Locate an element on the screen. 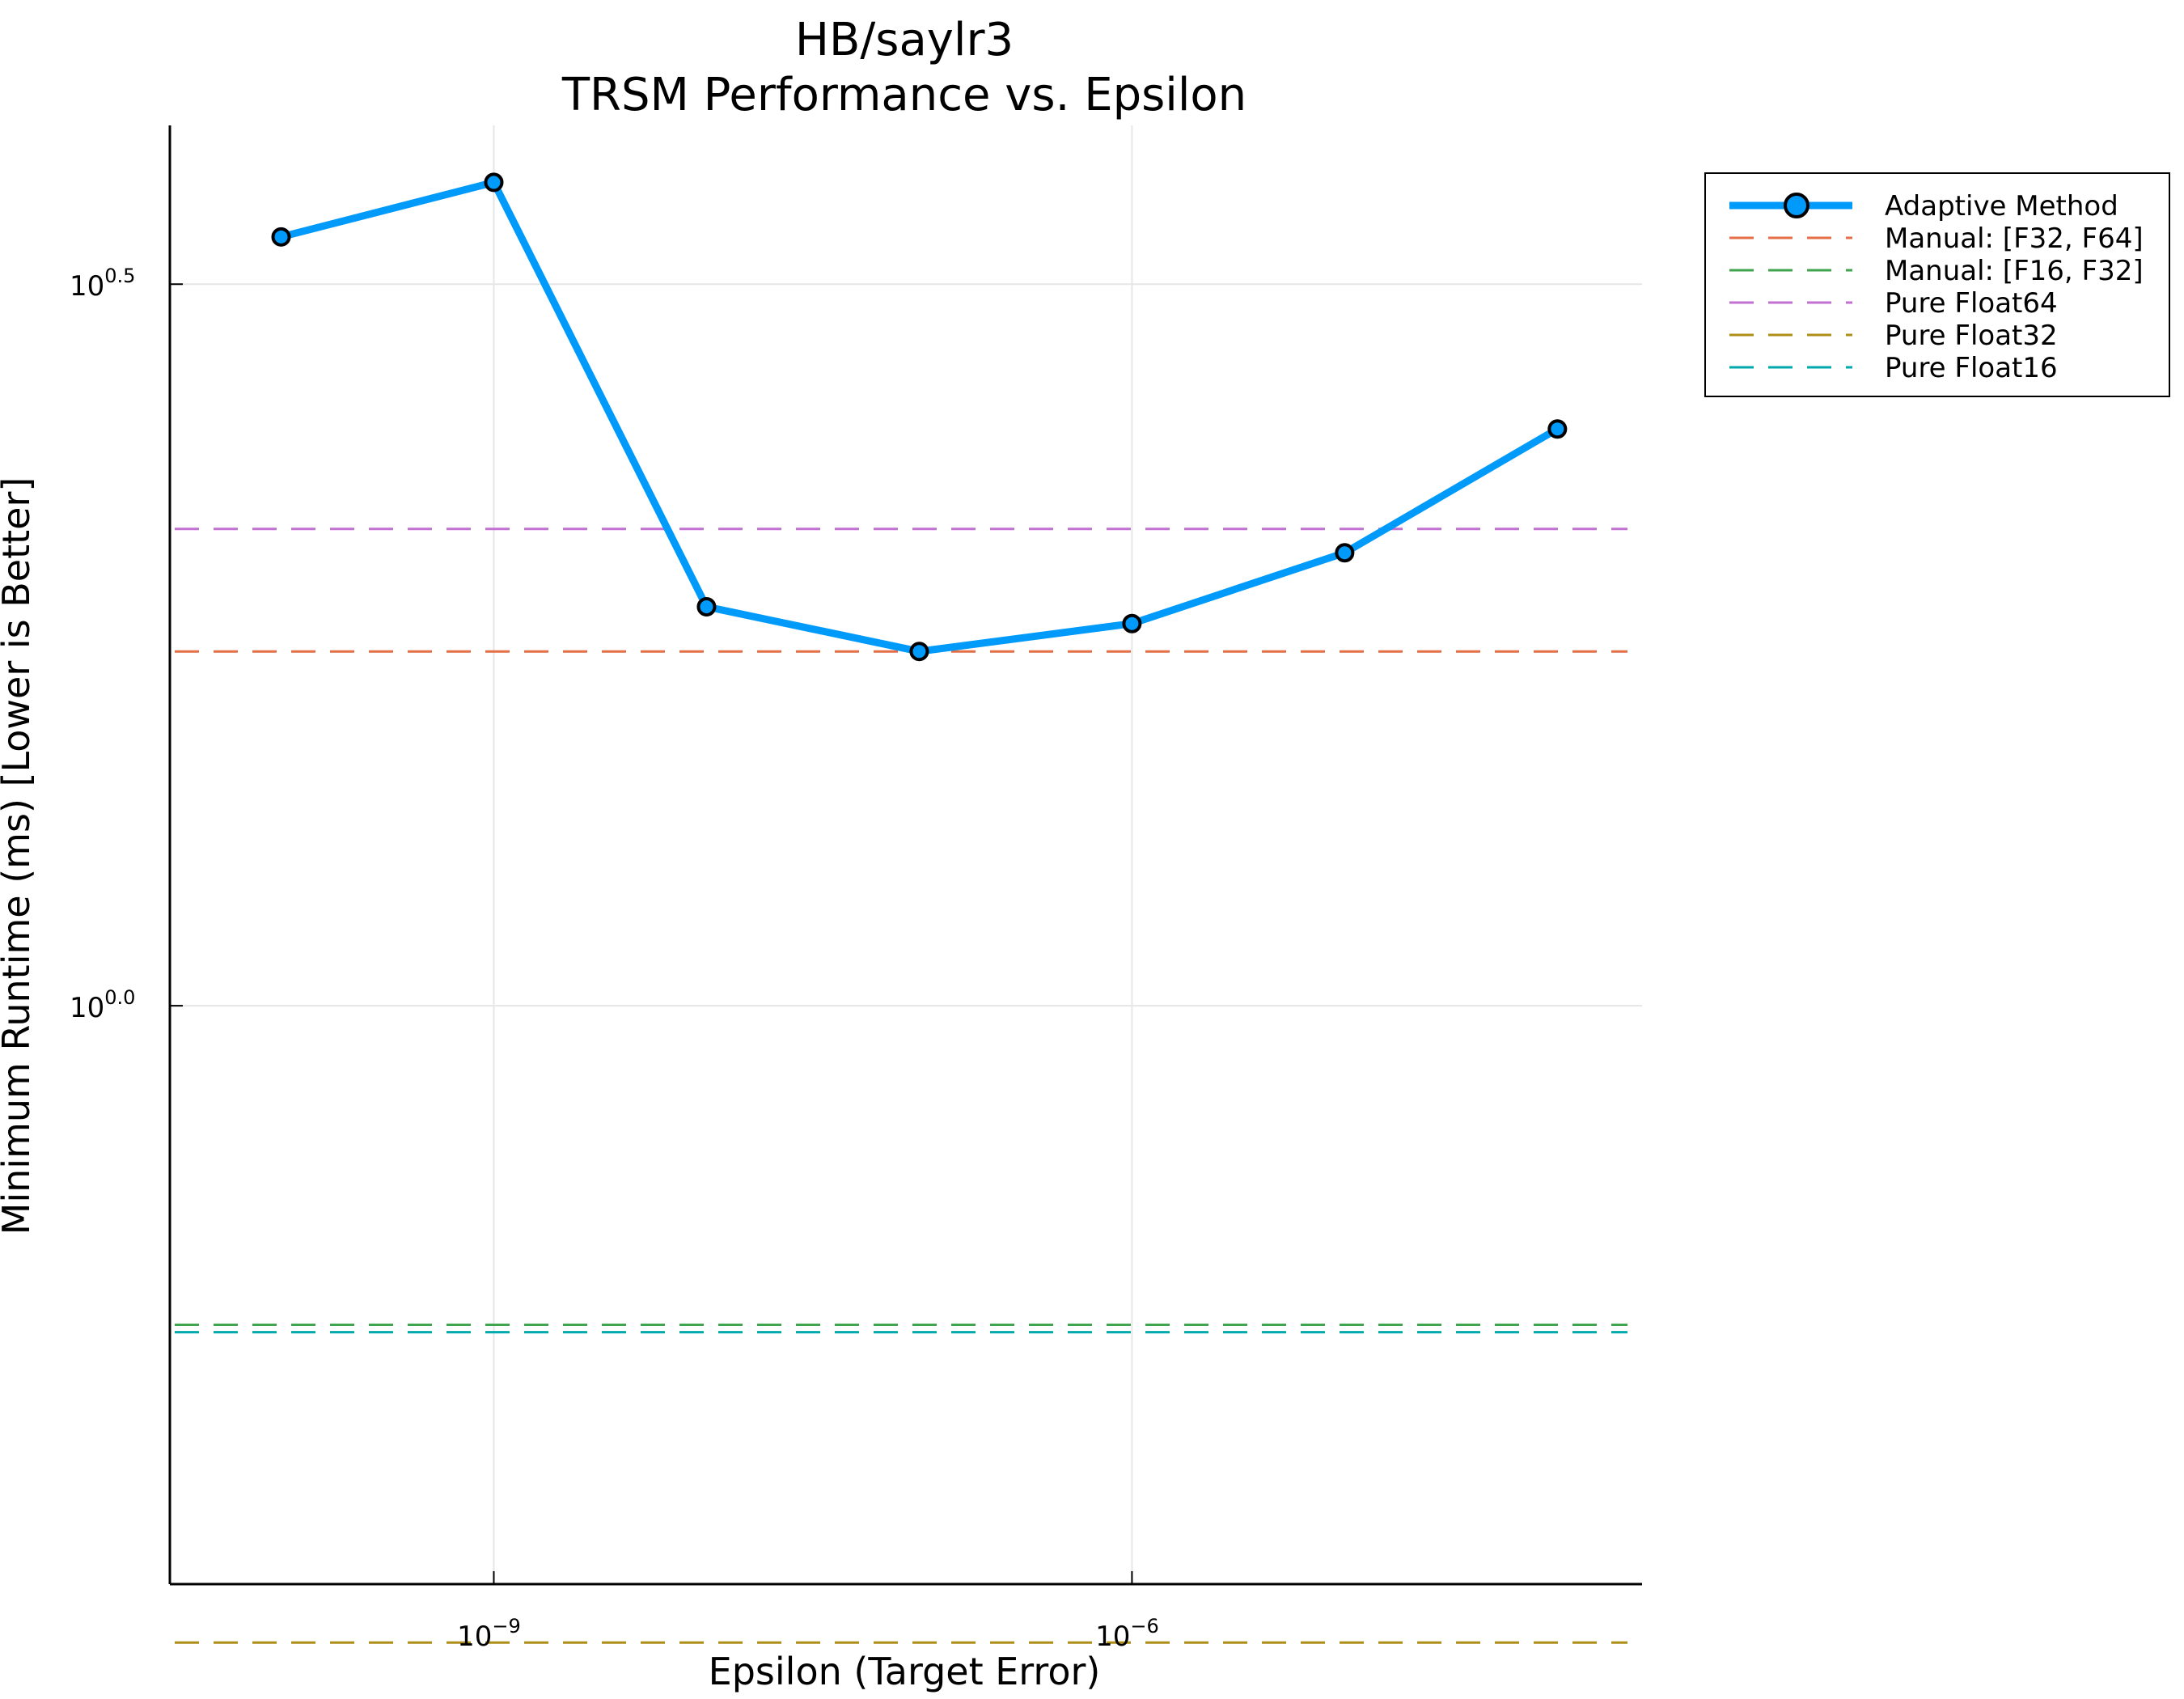  y-axis-label: Minimum Runtime (ms) [Lower is Better] is located at coordinates (19, 856).